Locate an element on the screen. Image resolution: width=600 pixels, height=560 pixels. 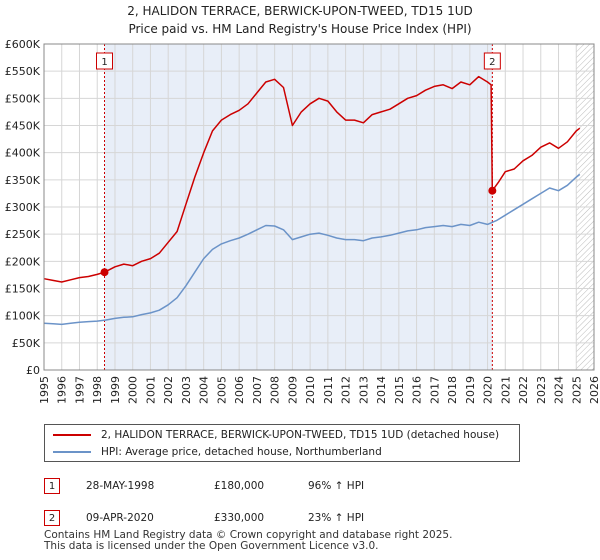
sale-date: 09-APR-2020 is located at coordinates (120, 518).